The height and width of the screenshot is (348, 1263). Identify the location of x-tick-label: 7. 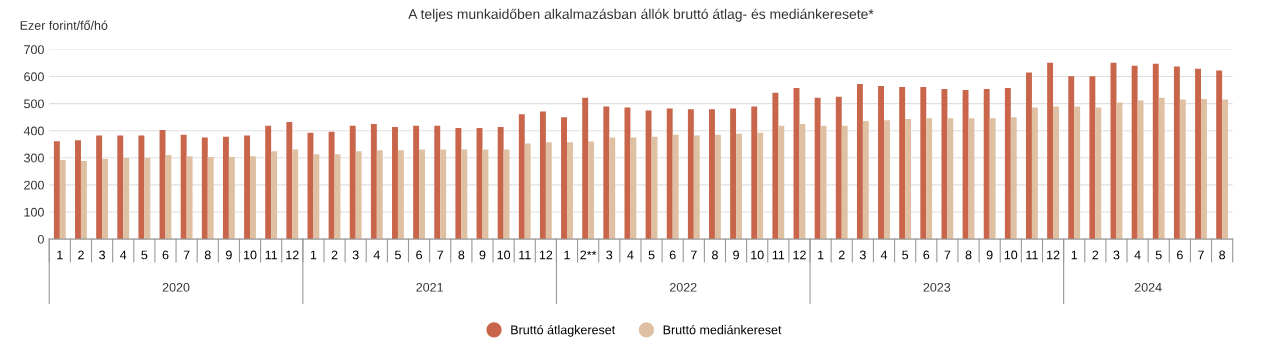
(947, 255).